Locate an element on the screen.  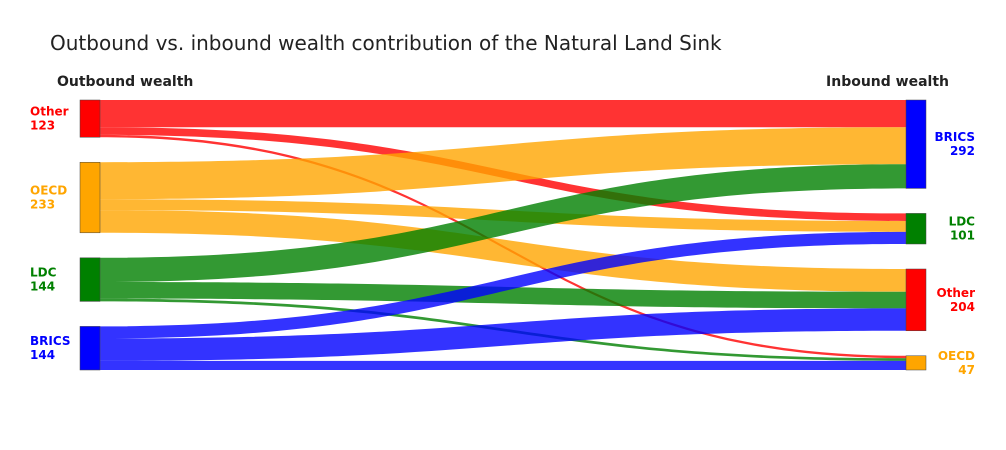
right-node-brics is located at coordinates (916, 144).